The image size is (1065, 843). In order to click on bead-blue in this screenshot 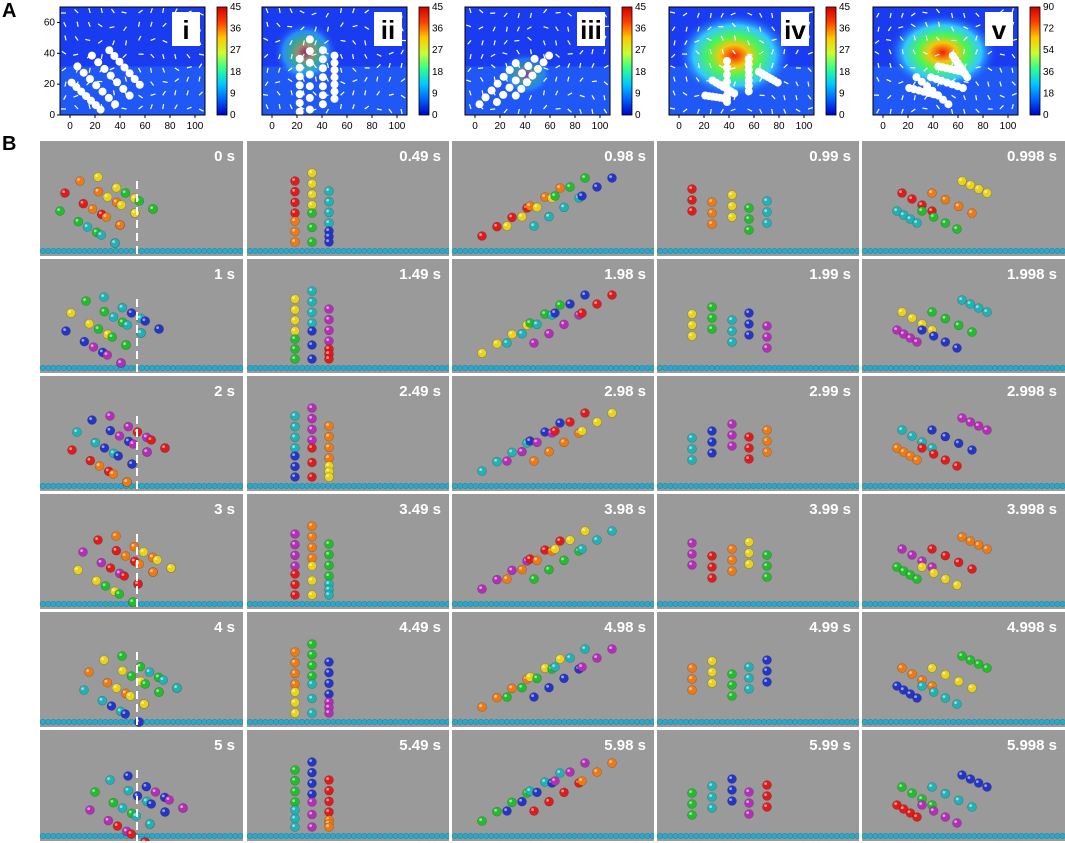, I will do `click(66, 331)`.